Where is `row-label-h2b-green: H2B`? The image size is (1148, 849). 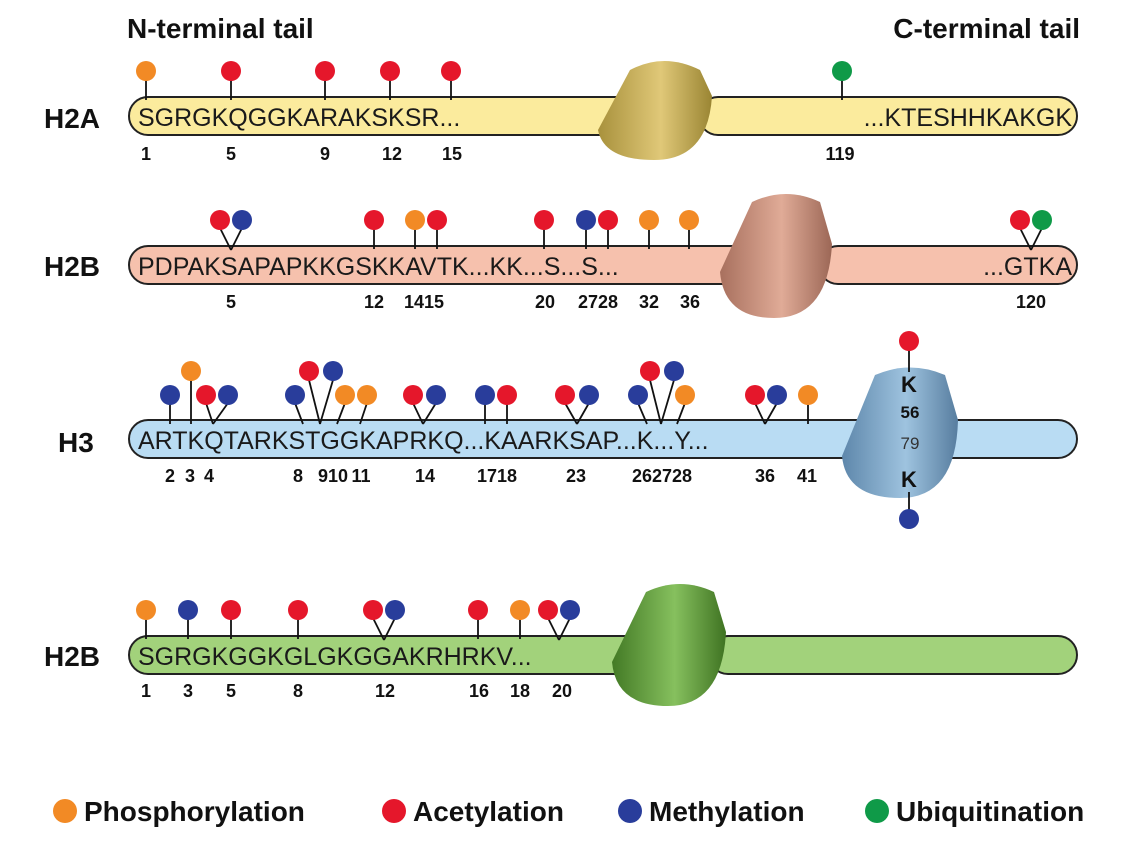 row-label-h2b-green: H2B is located at coordinates (72, 656).